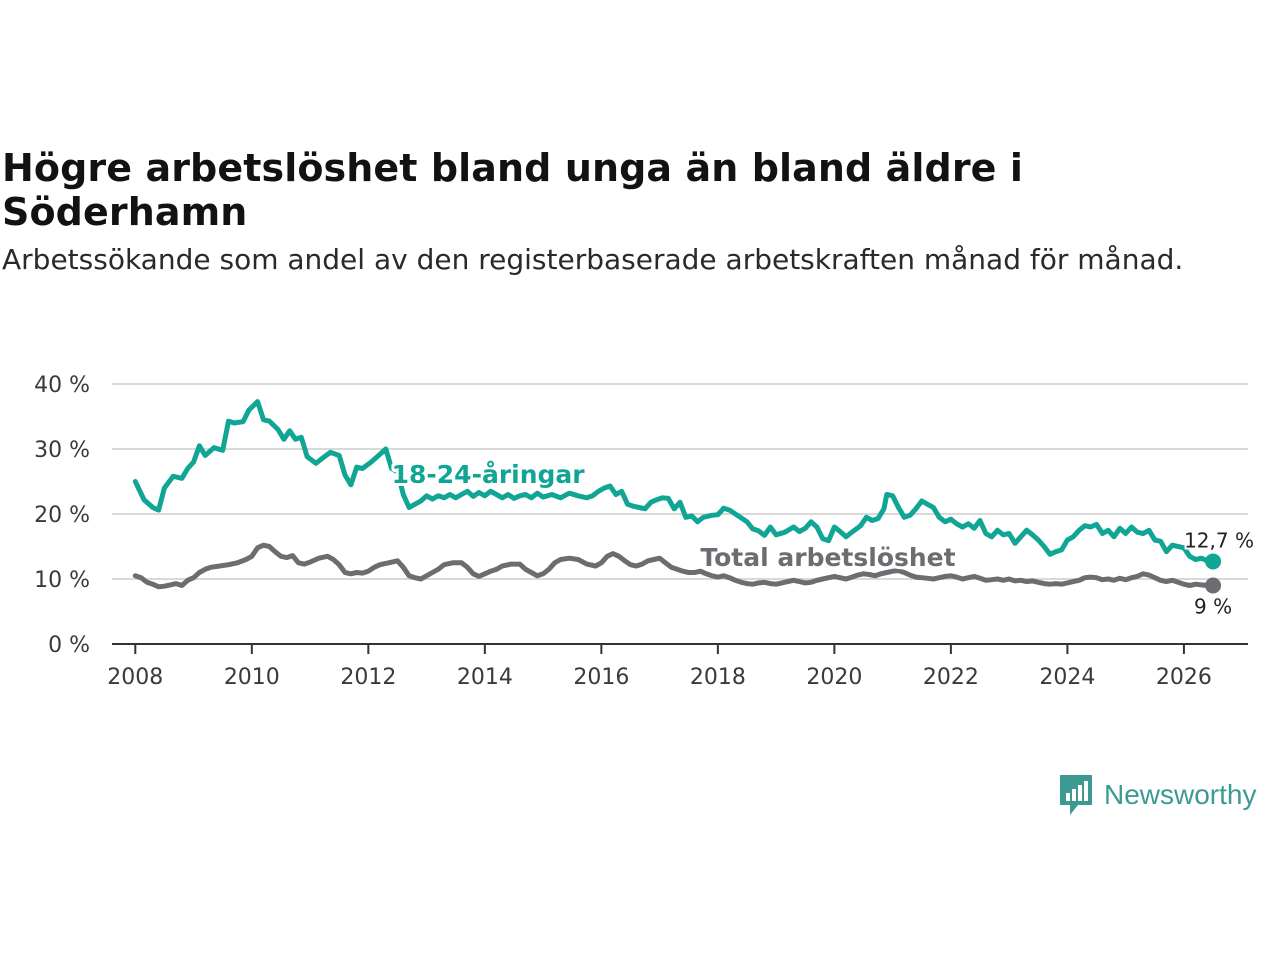  Describe the element at coordinates (485, 677) in the screenshot. I see `x-tick-label: 2014` at that location.